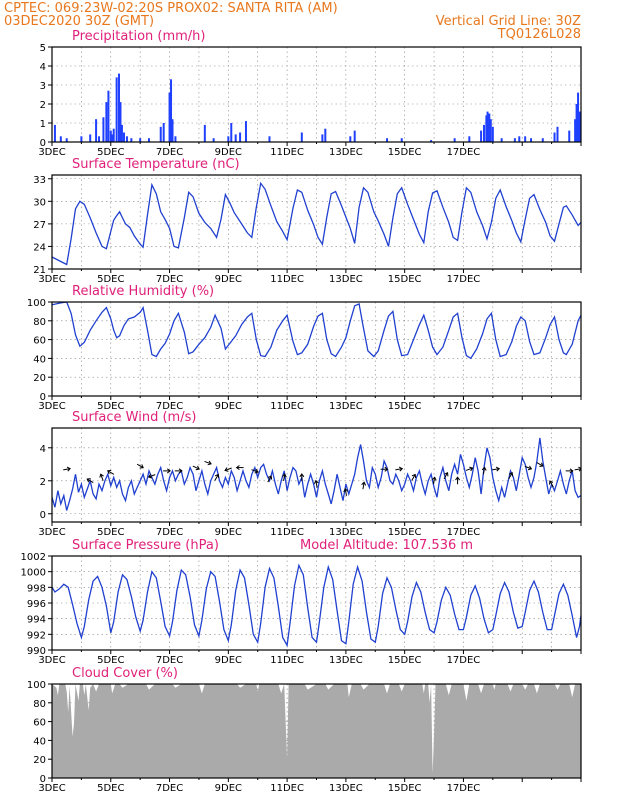  What do you see at coordinates (110, 406) in the screenshot?
I see `rh-xtick-label: 5DEC` at bounding box center [110, 406].